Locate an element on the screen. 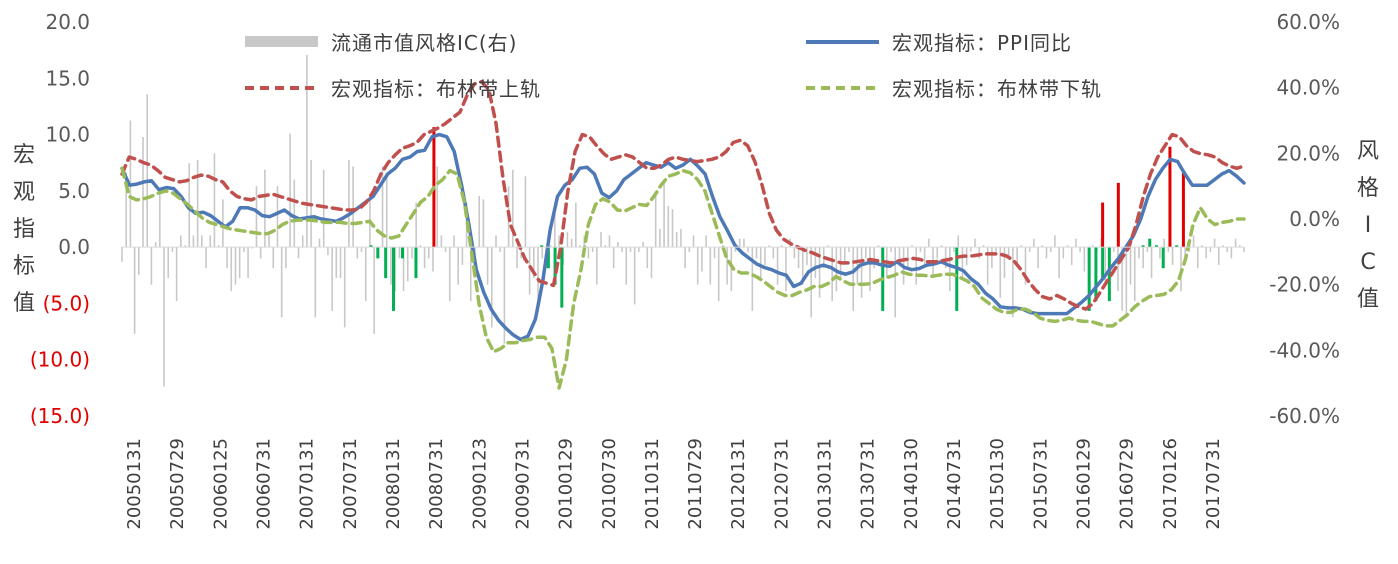 The width and height of the screenshot is (1398, 564). legend-label: 宏观指标：布林带下轨 is located at coordinates (997, 89).